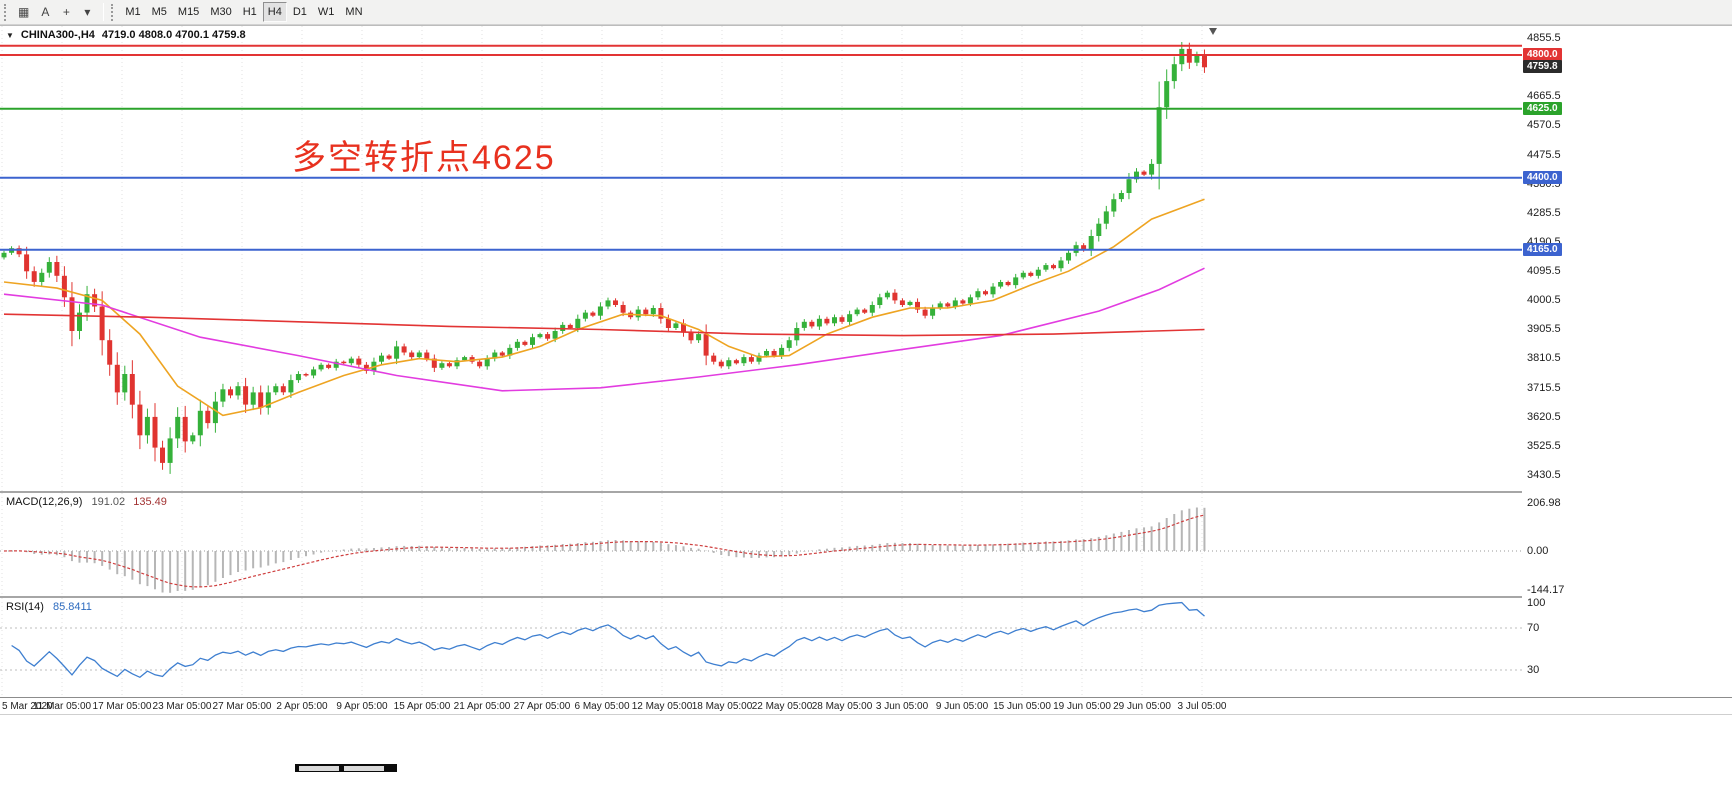 The image size is (1732, 797). What do you see at coordinates (188, 12) in the screenshot?
I see `timeframe-m15: M15` at bounding box center [188, 12].